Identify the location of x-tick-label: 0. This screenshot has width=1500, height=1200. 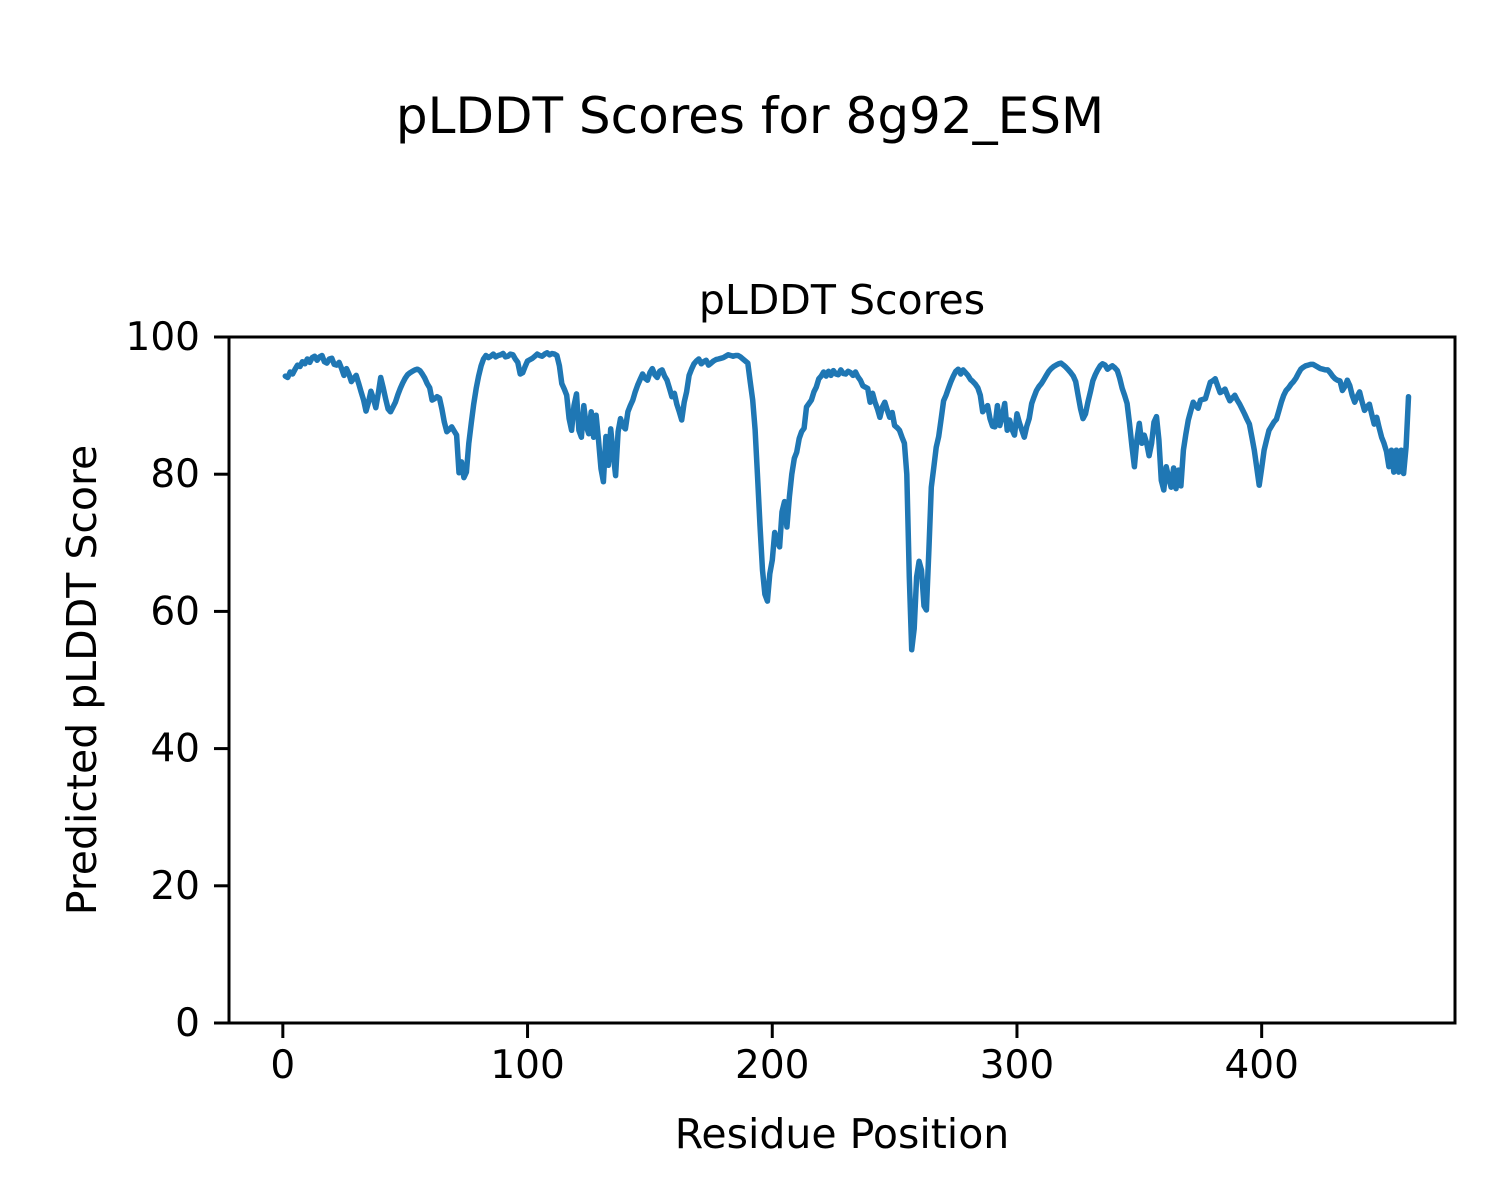
(282, 1065).